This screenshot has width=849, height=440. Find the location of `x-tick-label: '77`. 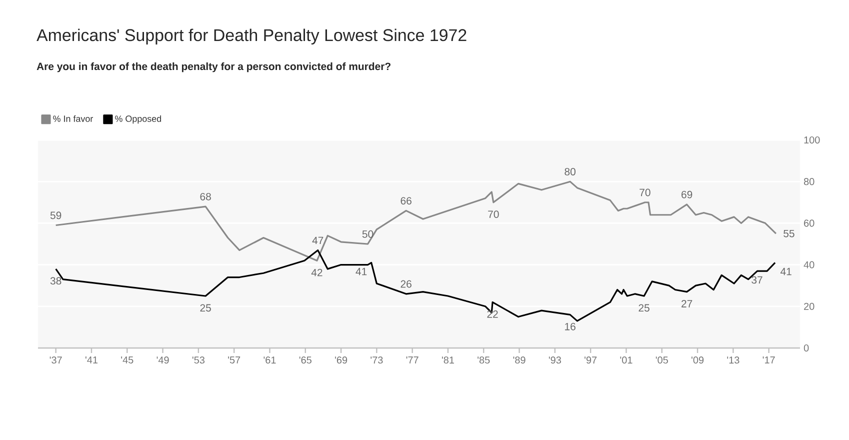

x-tick-label: '77 is located at coordinates (412, 360).